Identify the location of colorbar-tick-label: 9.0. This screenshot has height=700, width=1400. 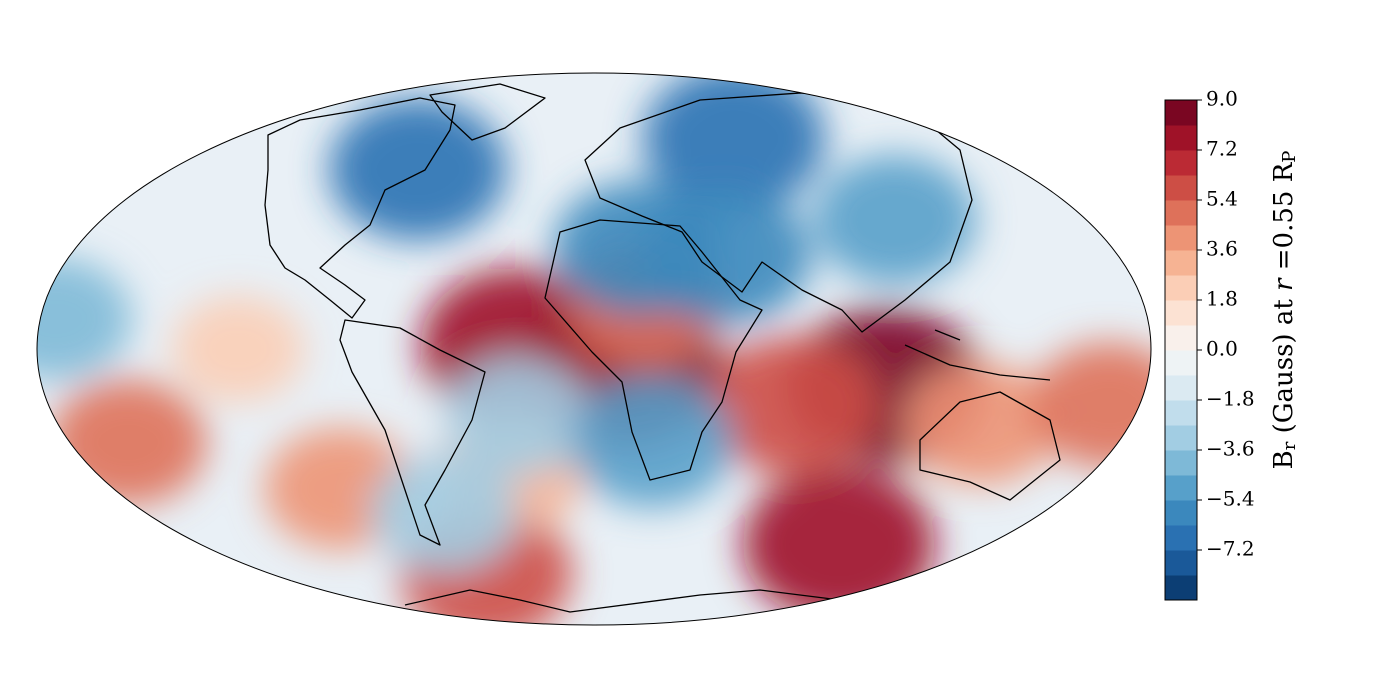
(1222, 99).